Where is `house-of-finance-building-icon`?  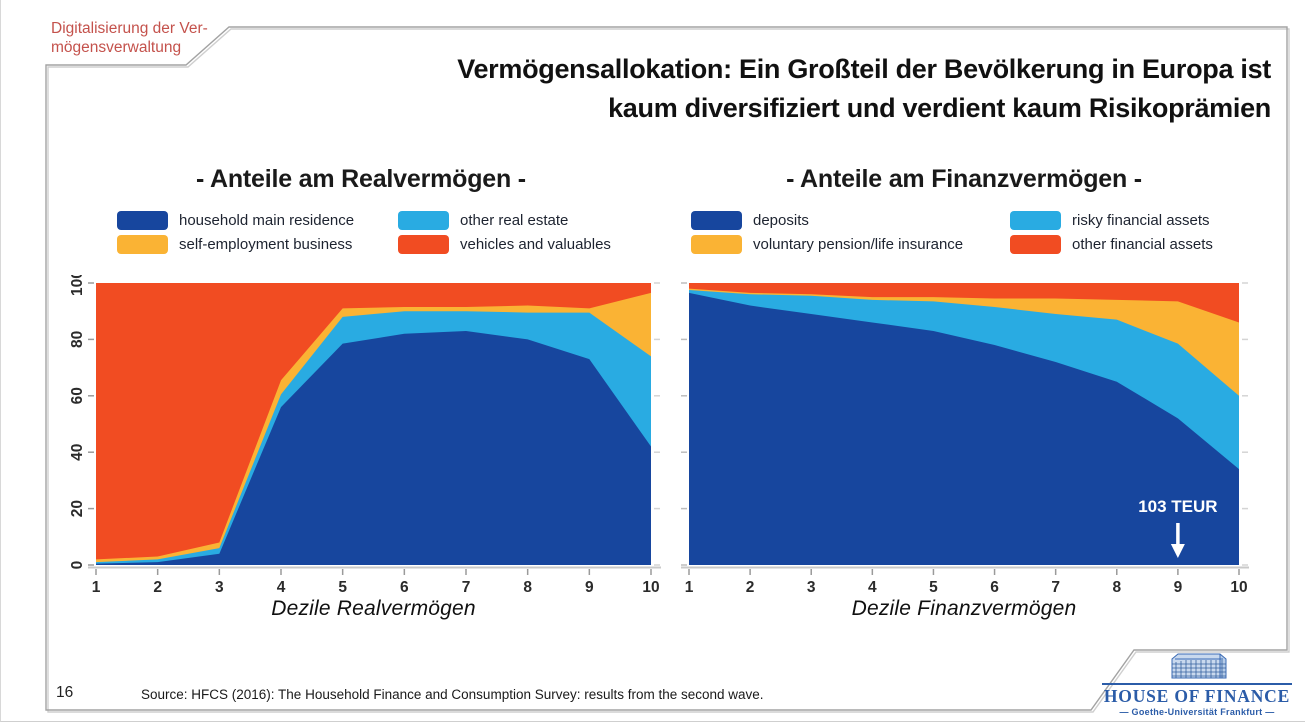 house-of-finance-building-icon is located at coordinates (1199, 666).